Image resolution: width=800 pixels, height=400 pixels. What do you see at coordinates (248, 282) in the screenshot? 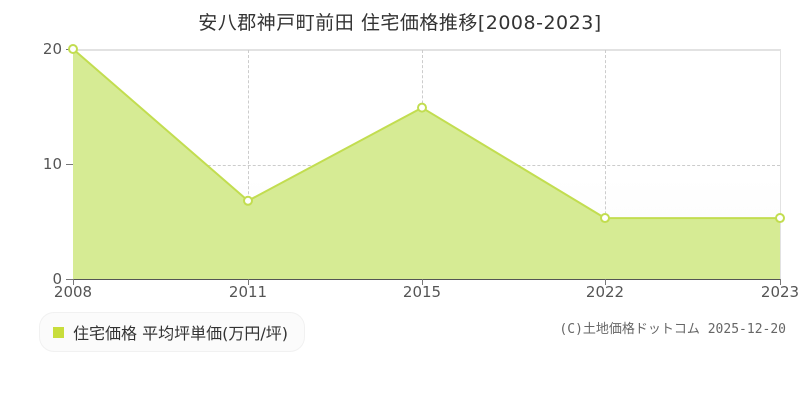
I see `x-tick-mark-2011` at bounding box center [248, 282].